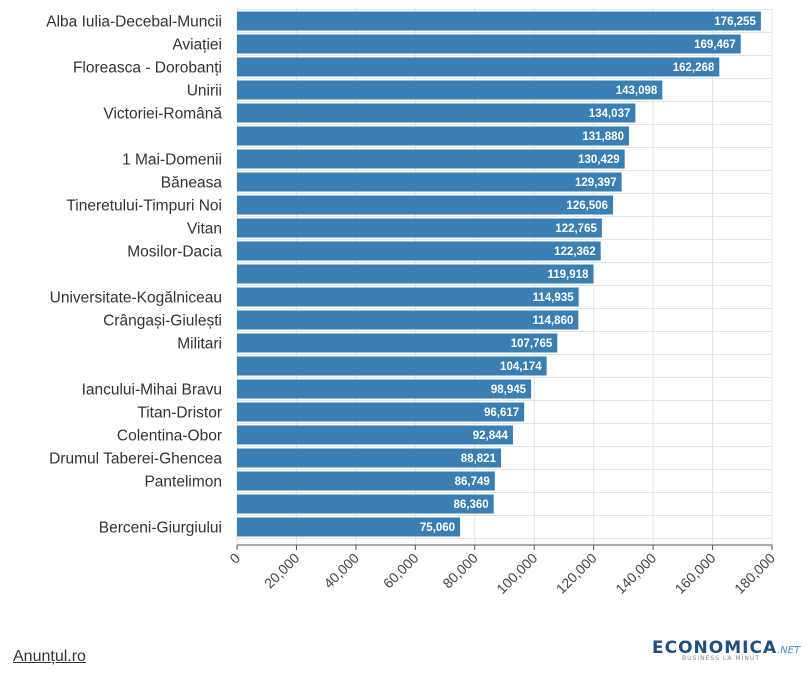 The image size is (810, 677). I want to click on category-label: Aviației, so click(197, 45).